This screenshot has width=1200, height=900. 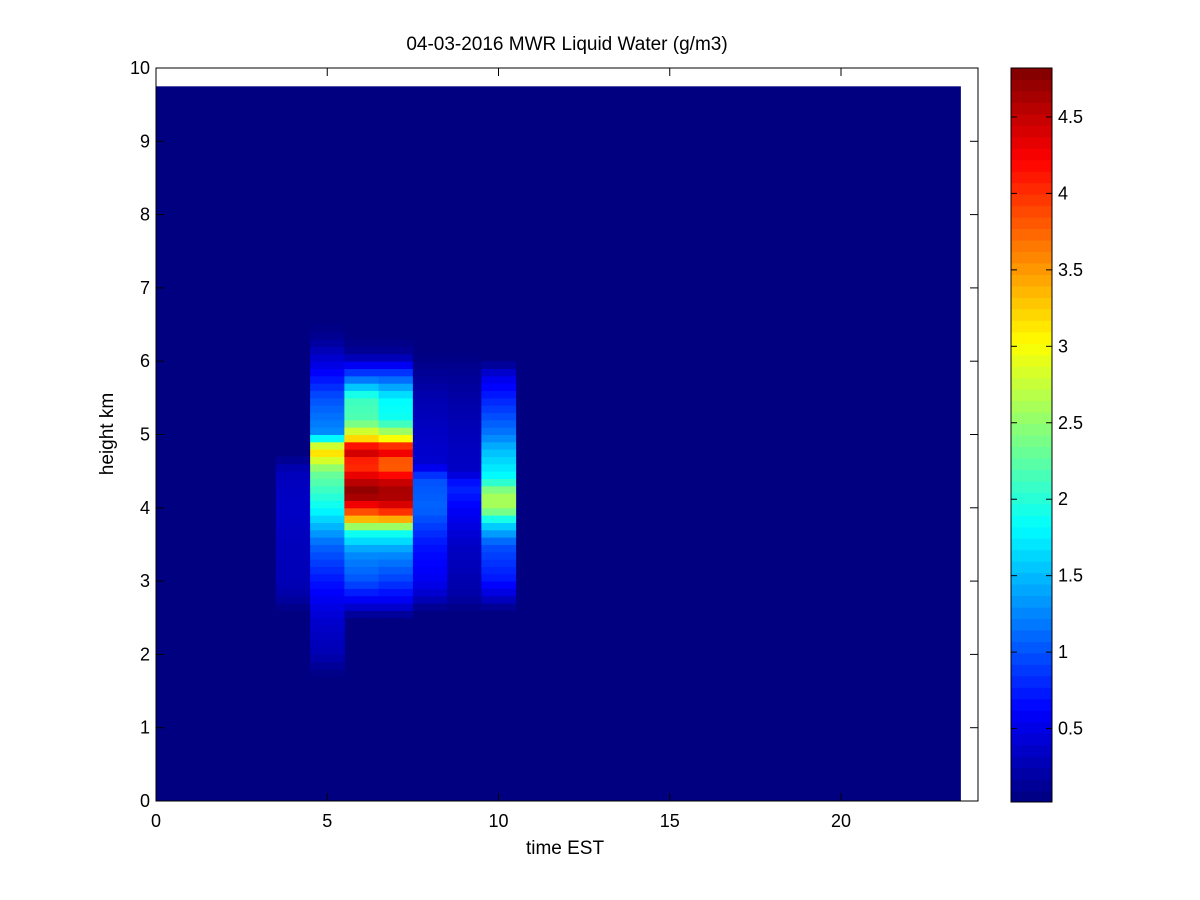 I want to click on colorbar-tick-label: 2, so click(x=1063, y=499).